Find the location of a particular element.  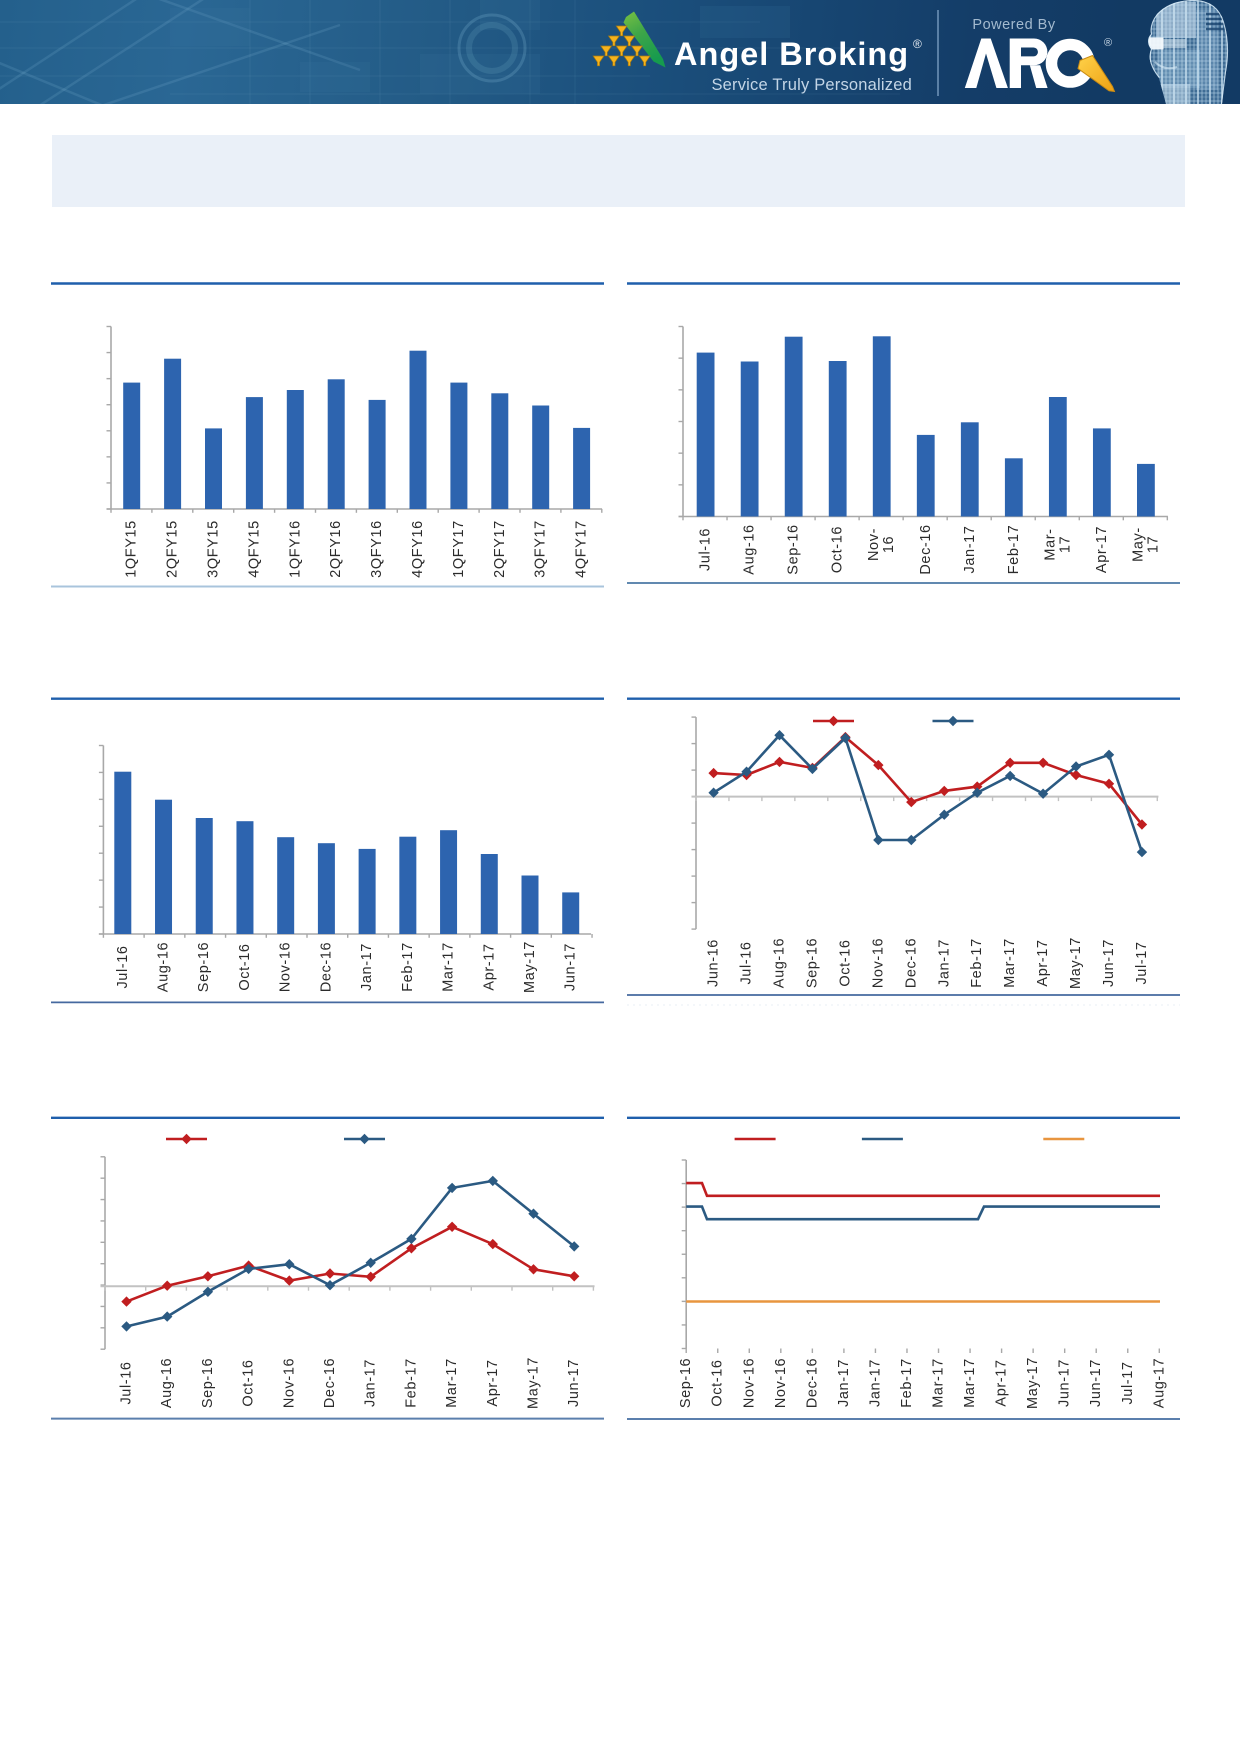

svg-text: 4QFY16 is located at coordinates (418, 549).